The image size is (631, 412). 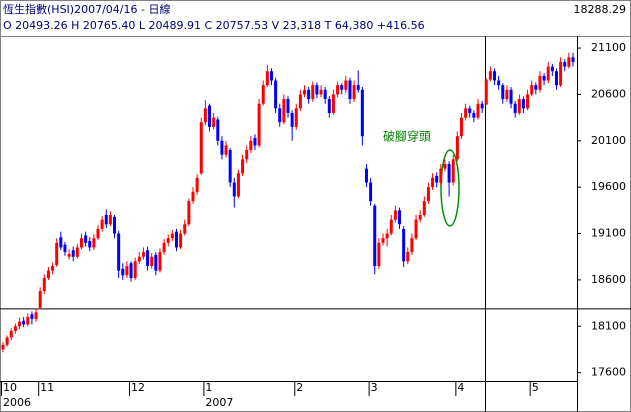 I want to click on y-tick-label: 18100, so click(x=608, y=325).